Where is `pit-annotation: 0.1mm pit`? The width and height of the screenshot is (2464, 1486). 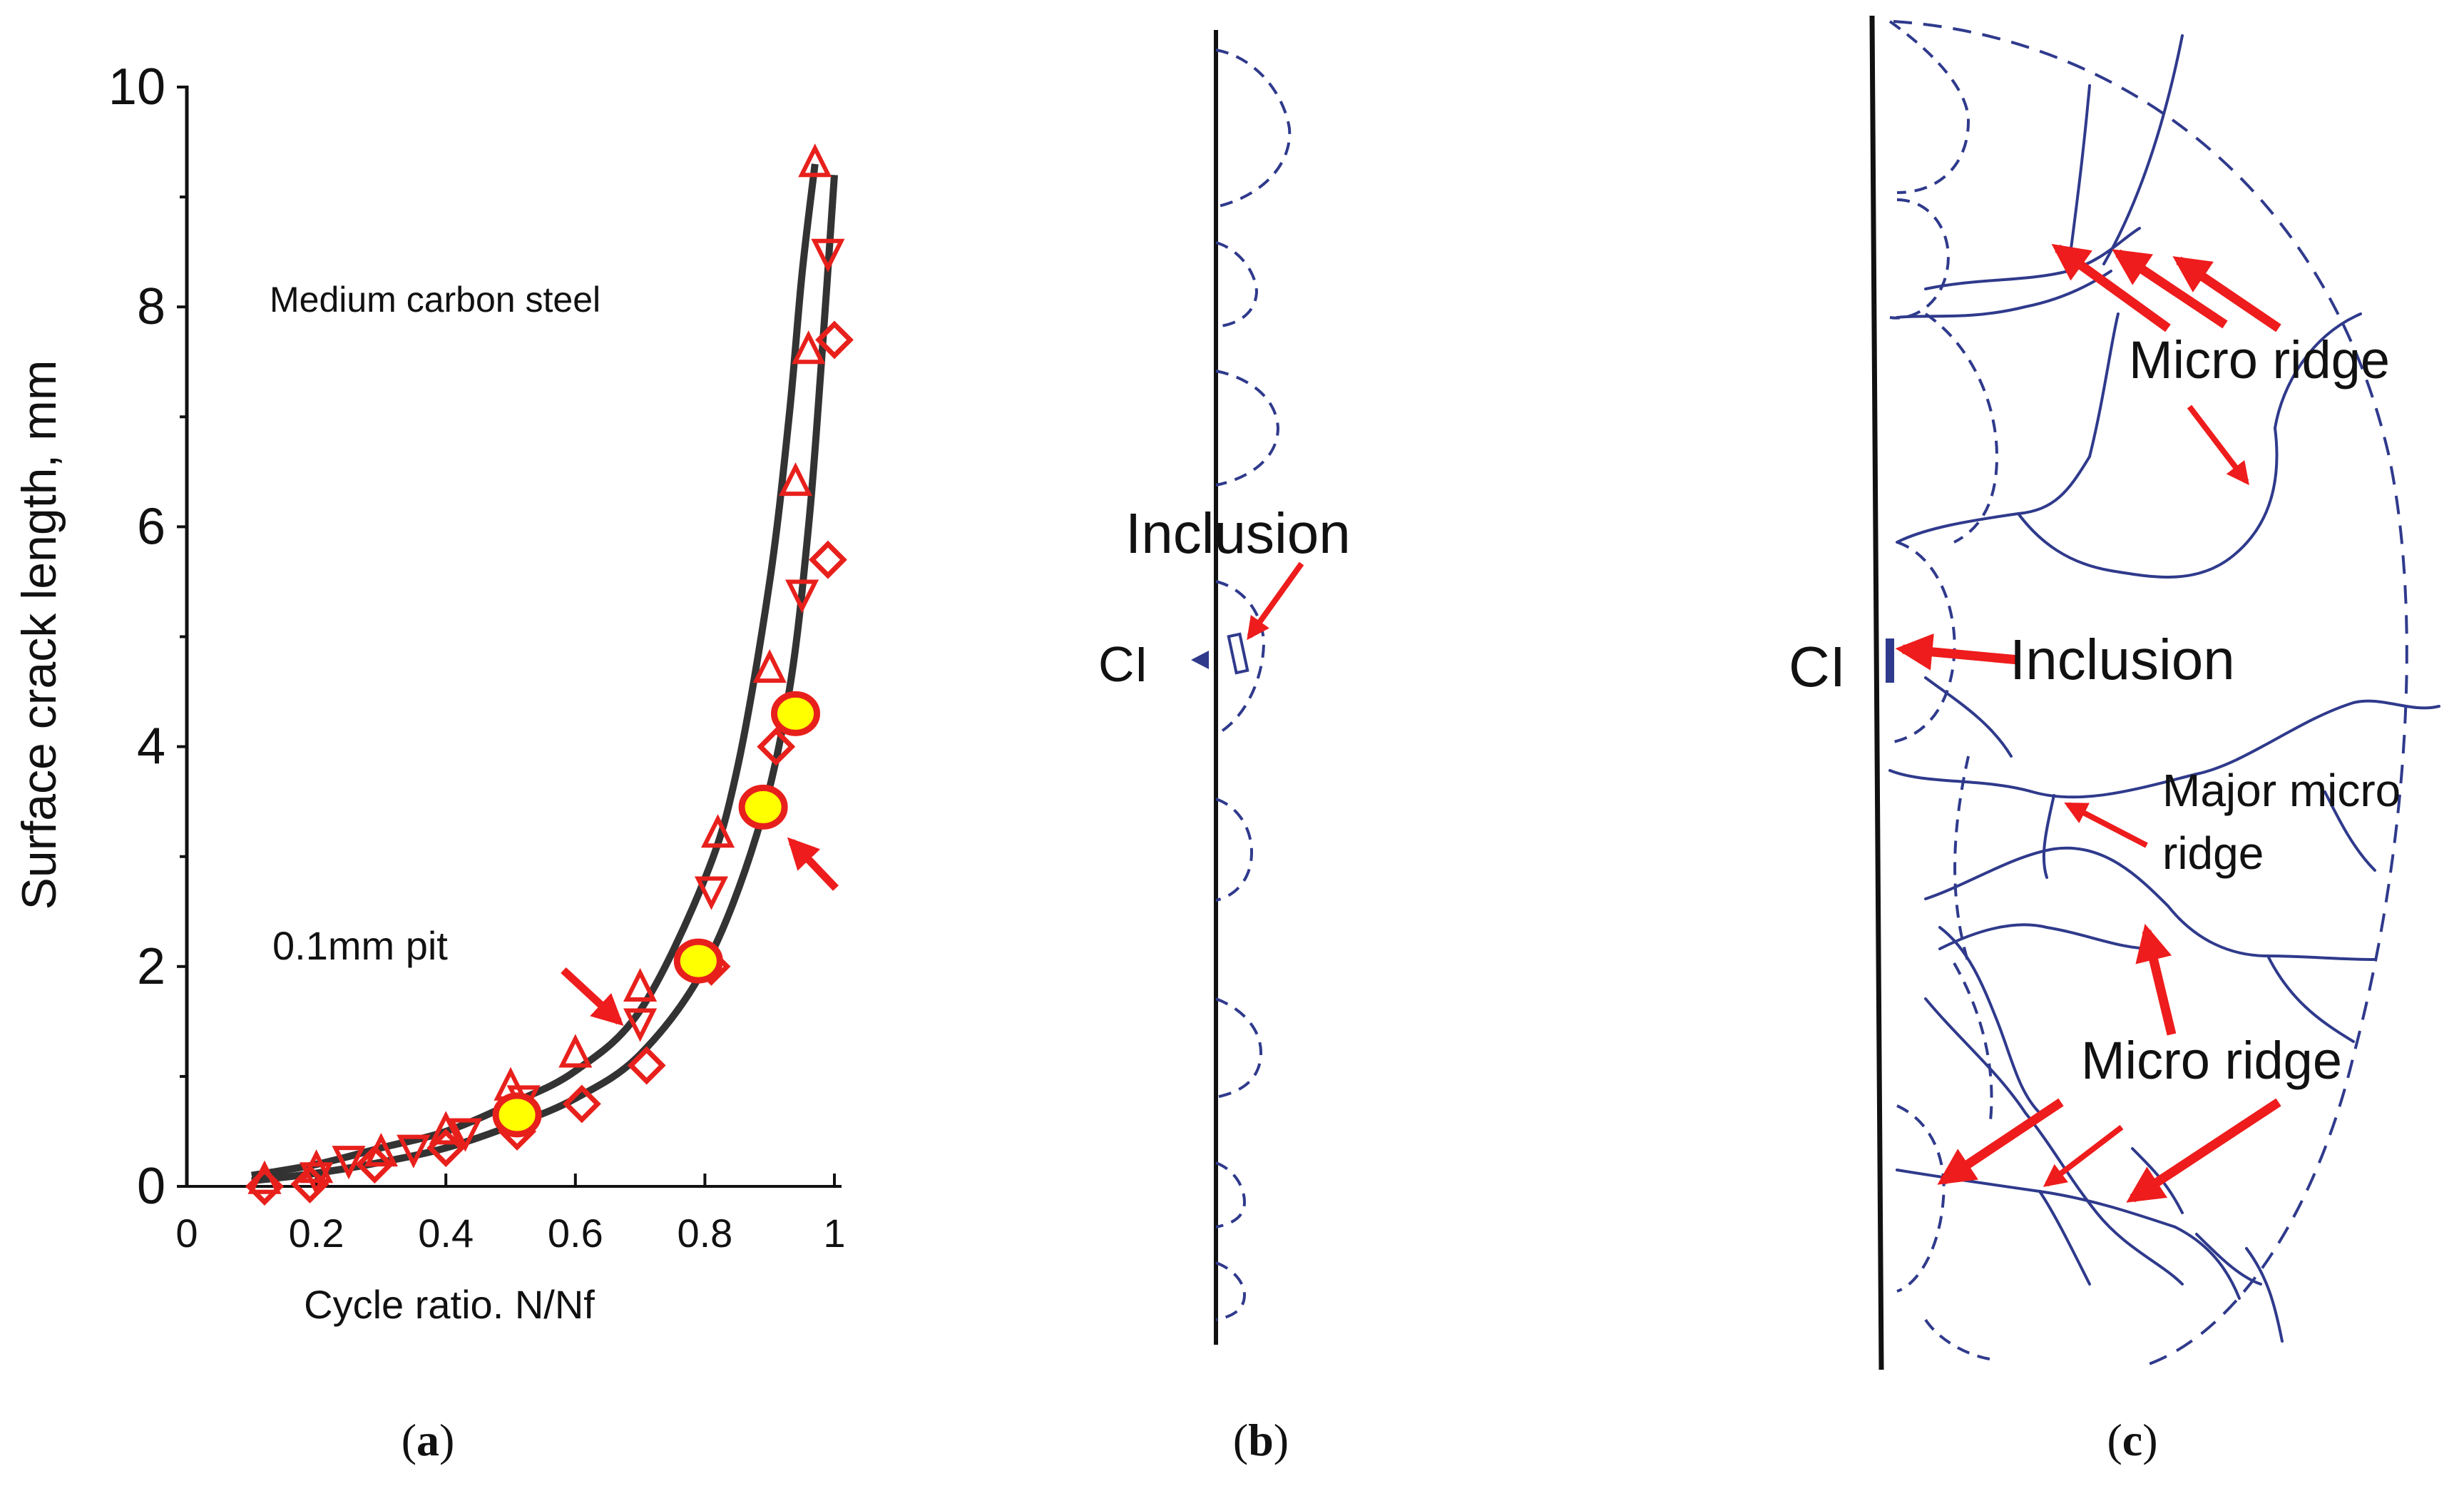 pit-annotation: 0.1mm pit is located at coordinates (360, 946).